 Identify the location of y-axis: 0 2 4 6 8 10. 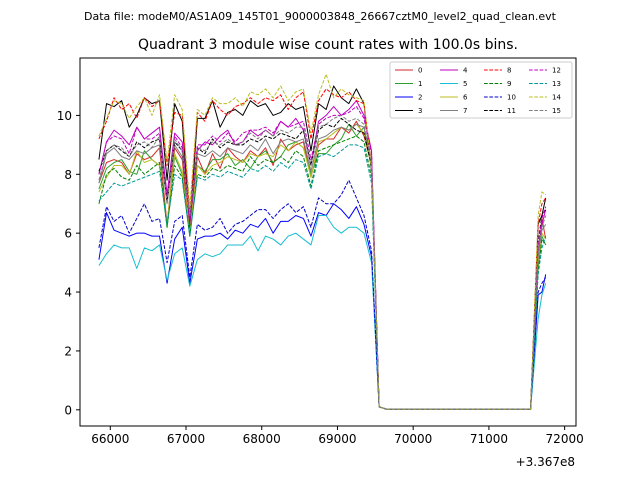
(68, 263).